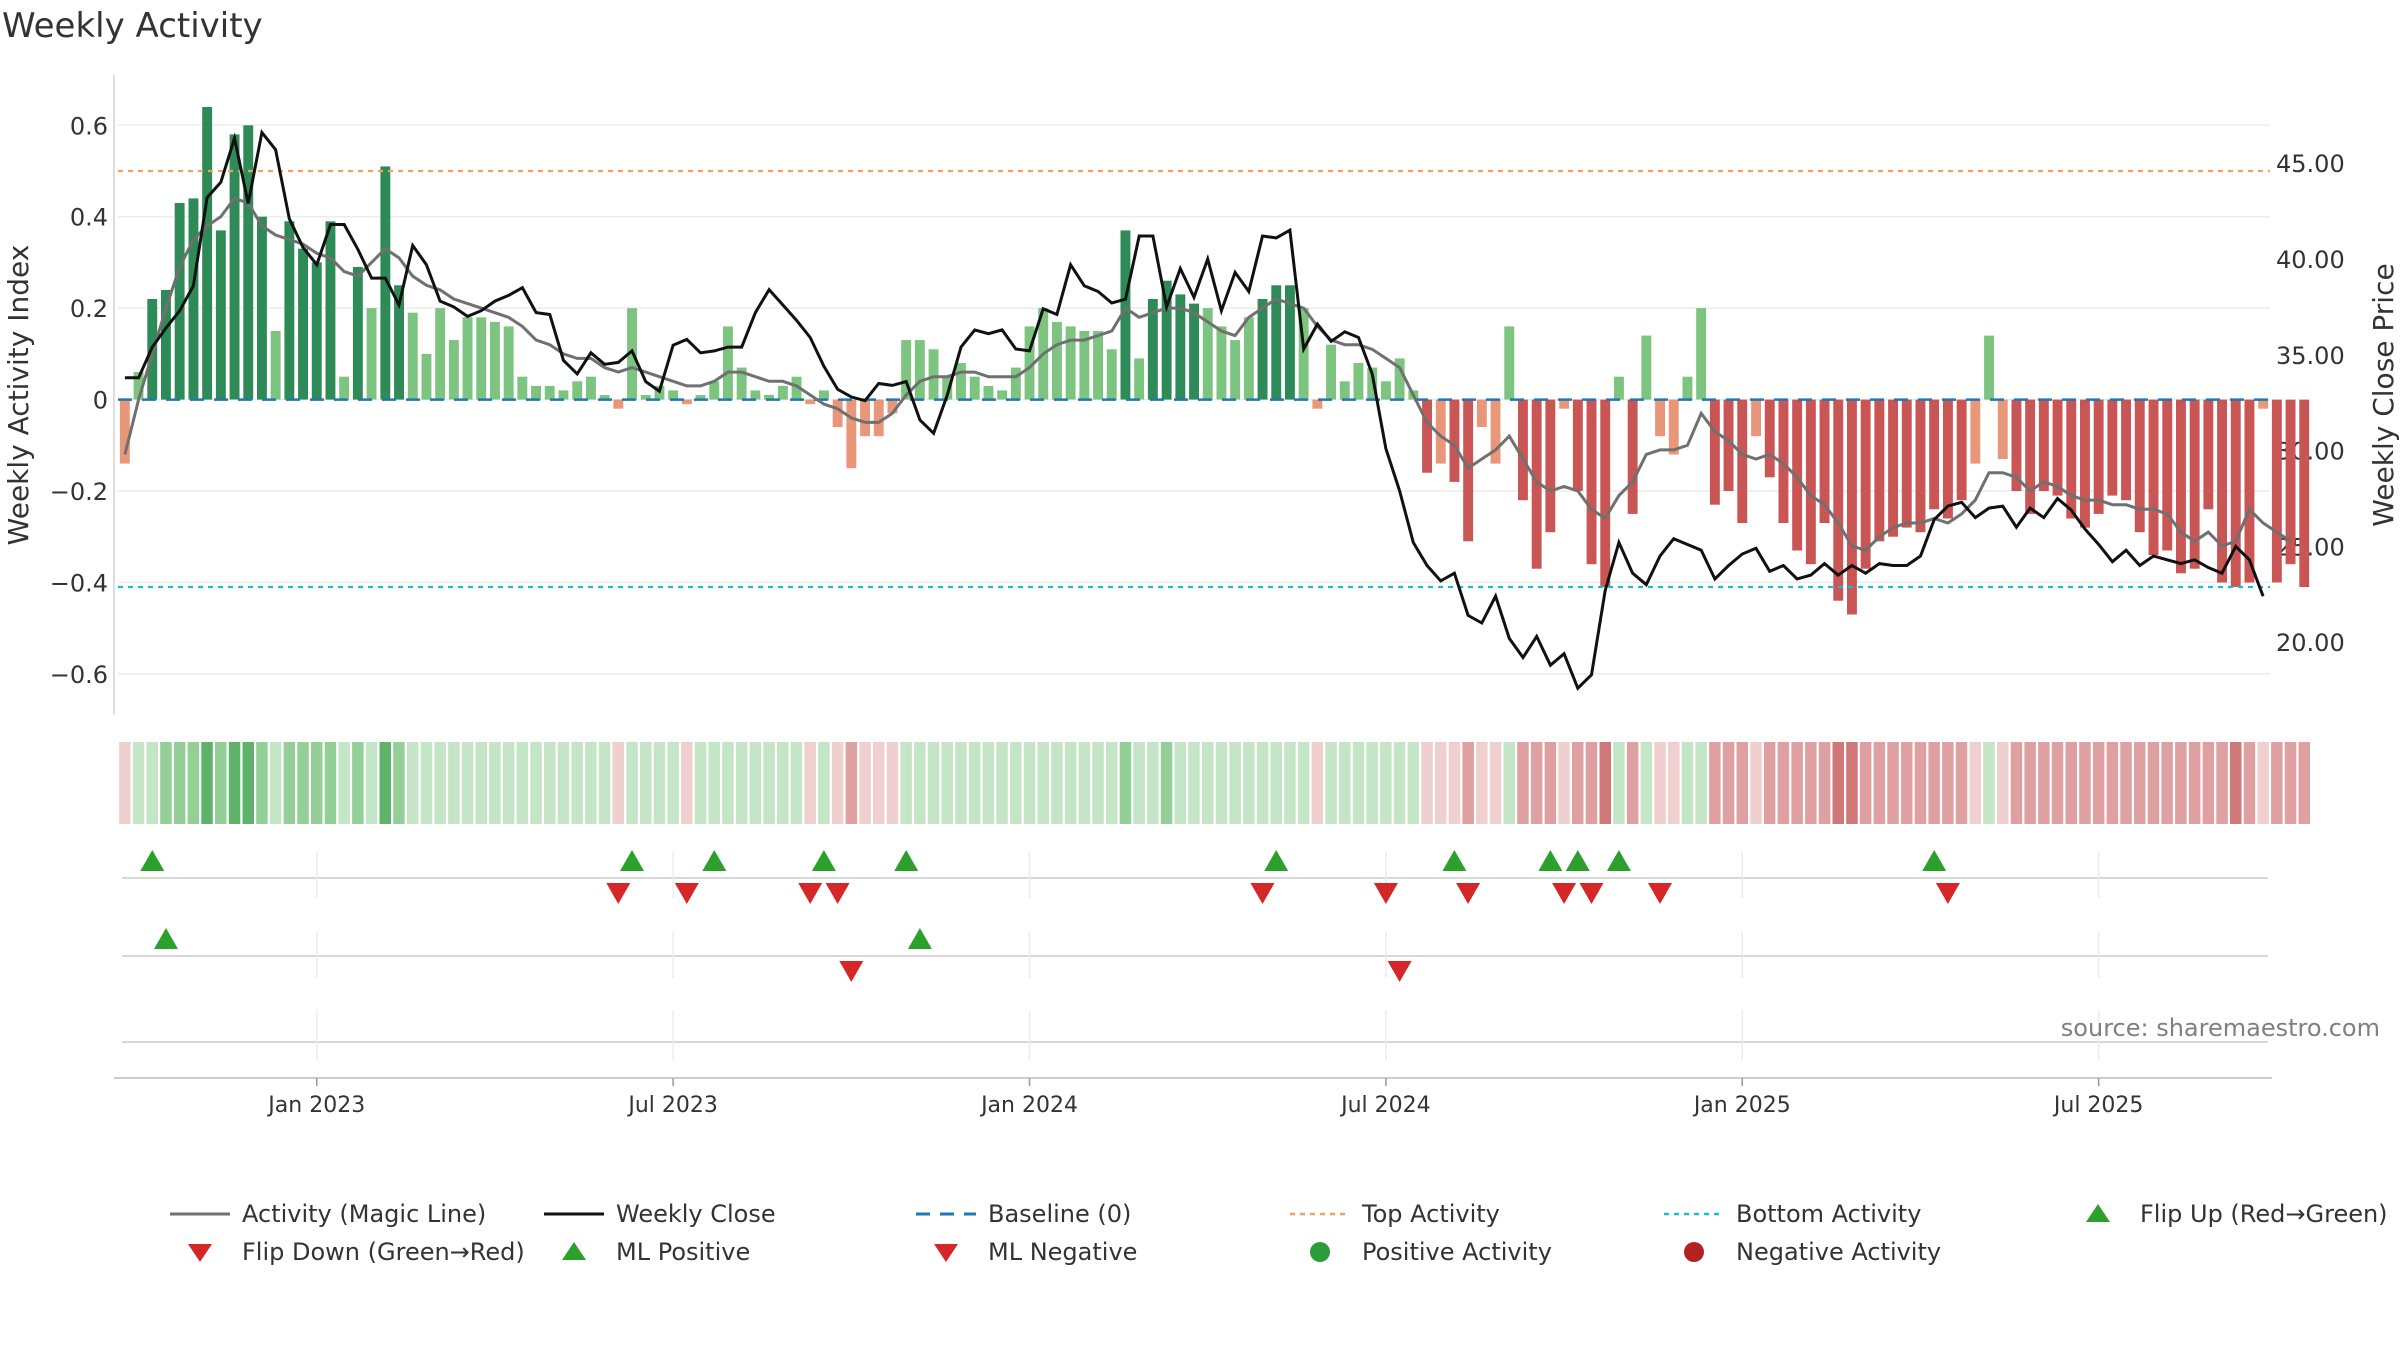  Describe the element at coordinates (2310, 643) in the screenshot. I see `right-tick-label-5: 20.00` at that location.